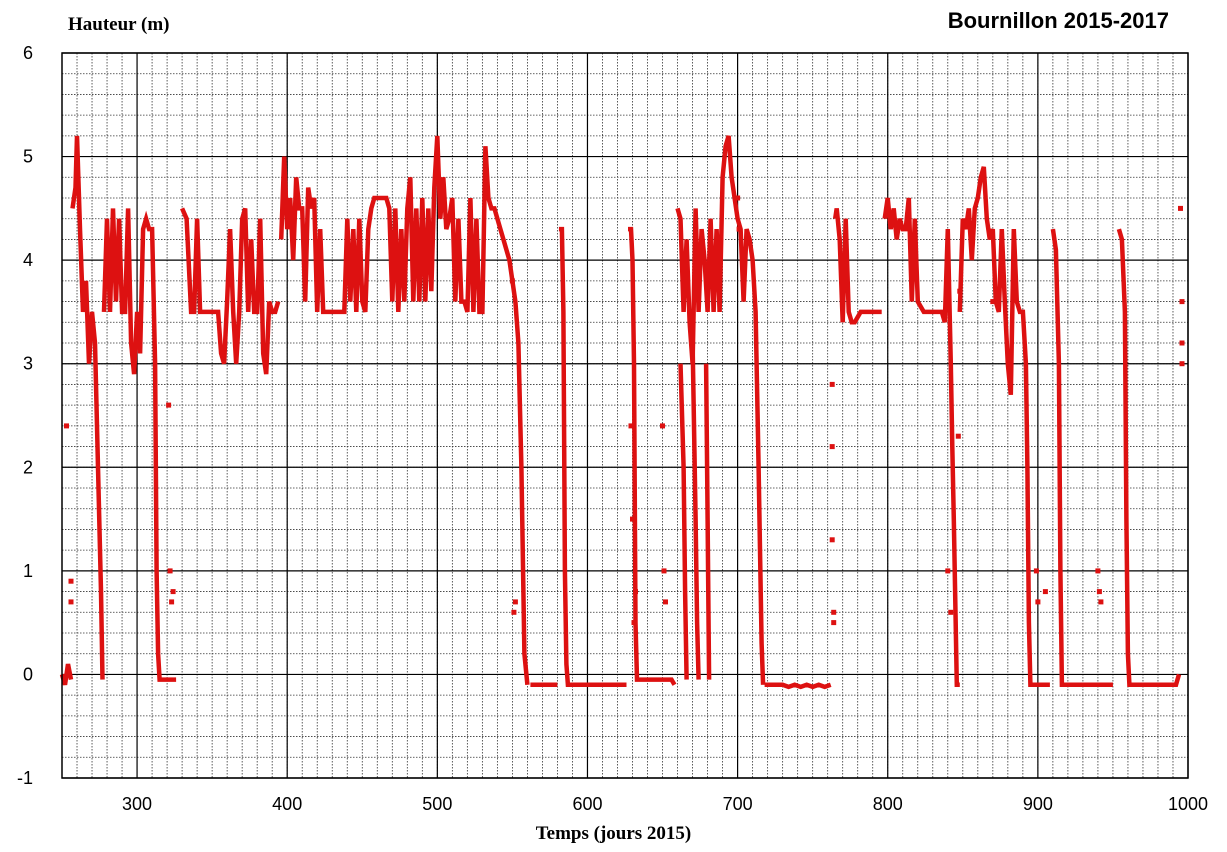  I want to click on chart-title: Bournillon 2015-2017, so click(1058, 20).